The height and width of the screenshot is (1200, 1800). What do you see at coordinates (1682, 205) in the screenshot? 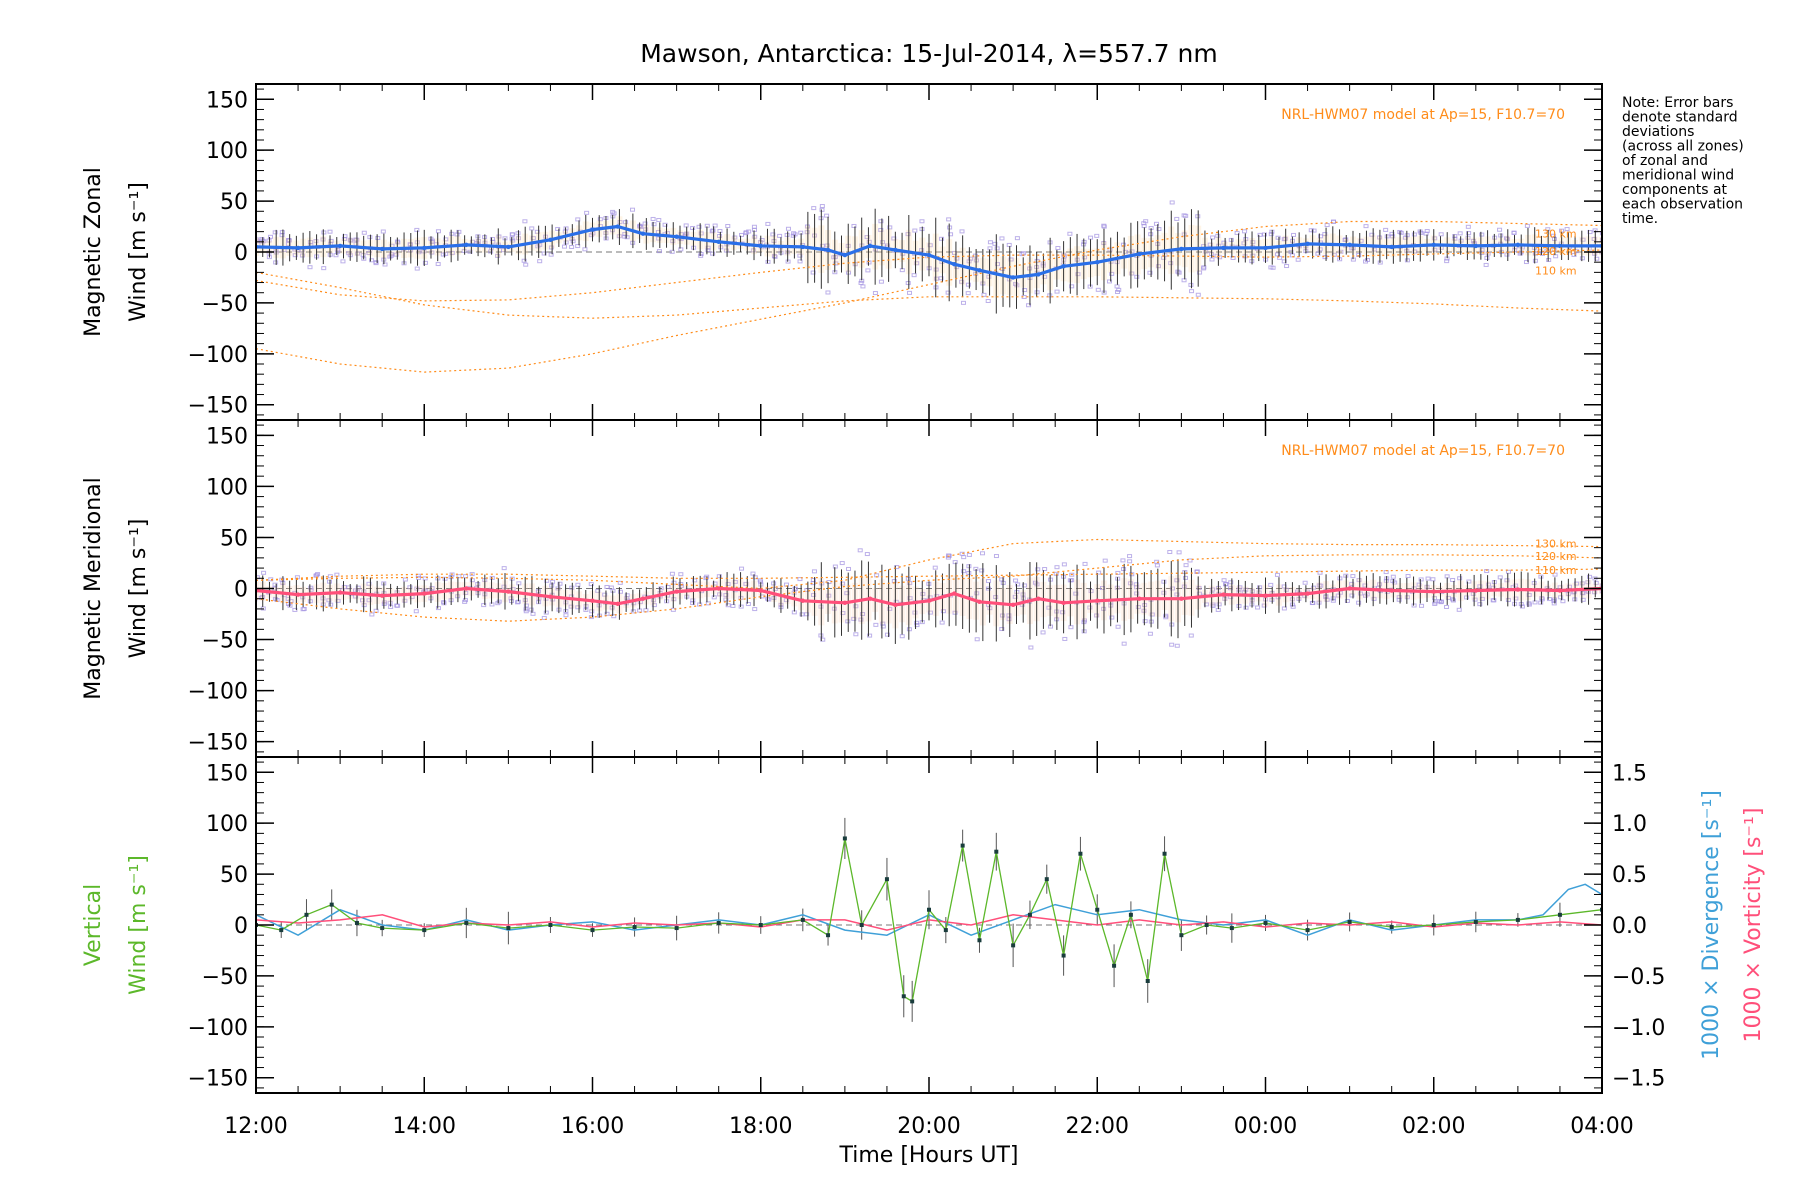
I see `note-line: each observation` at bounding box center [1682, 205].